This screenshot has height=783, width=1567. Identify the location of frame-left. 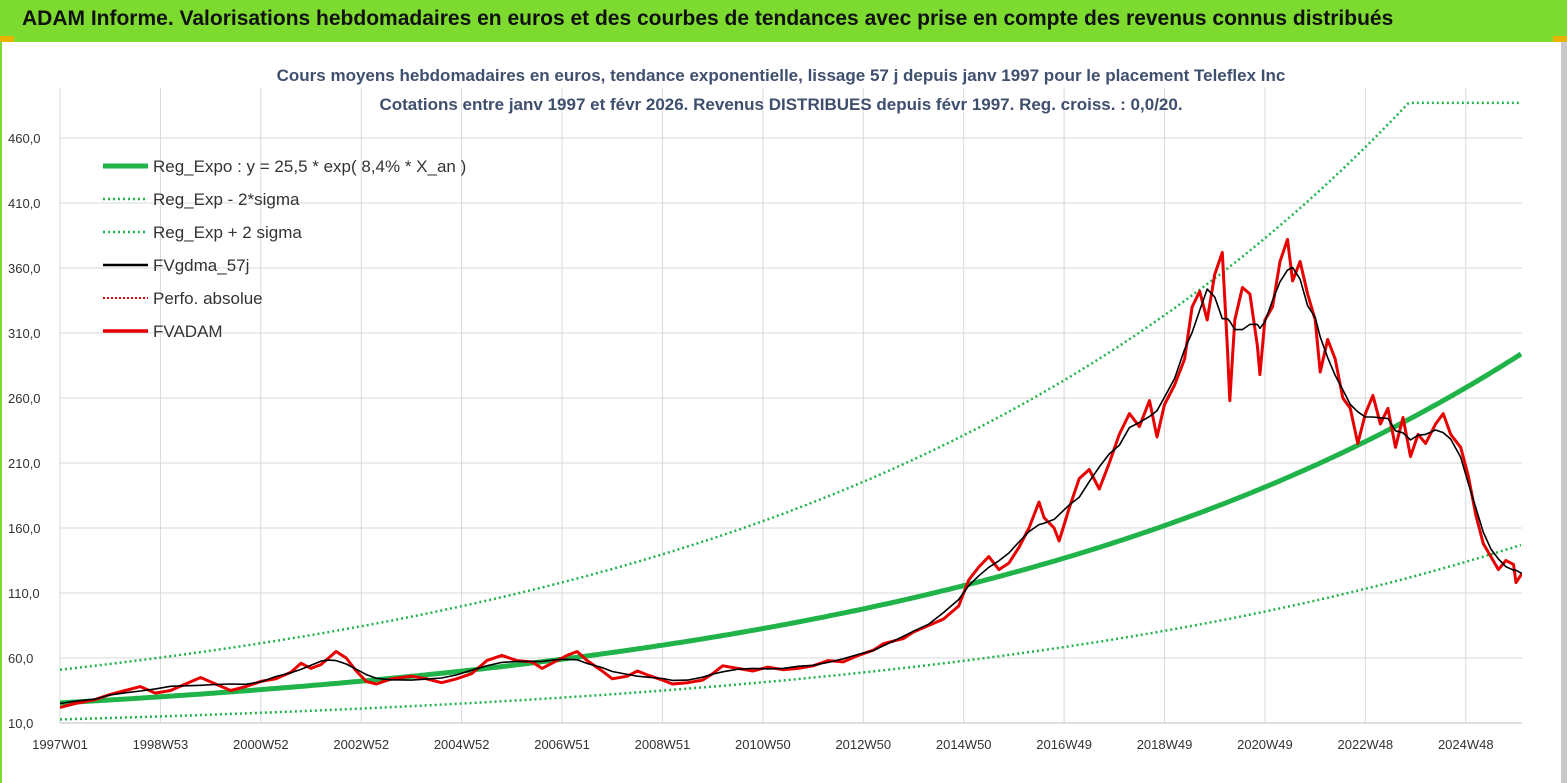
(1, 412).